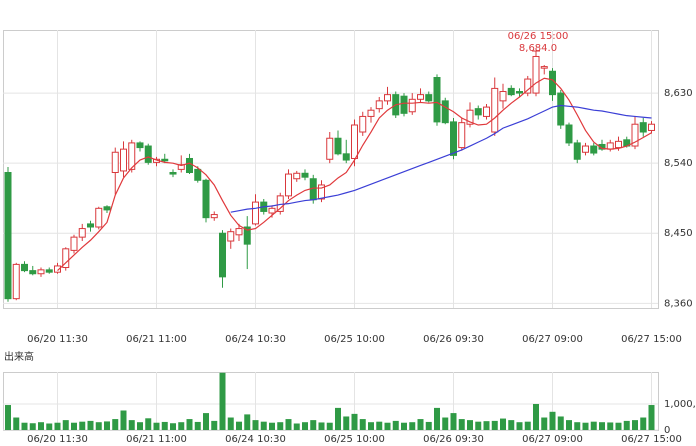 The image size is (696, 446). Describe the element at coordinates (667, 430) in the screenshot. I see `y-tick-label: 0` at that location.